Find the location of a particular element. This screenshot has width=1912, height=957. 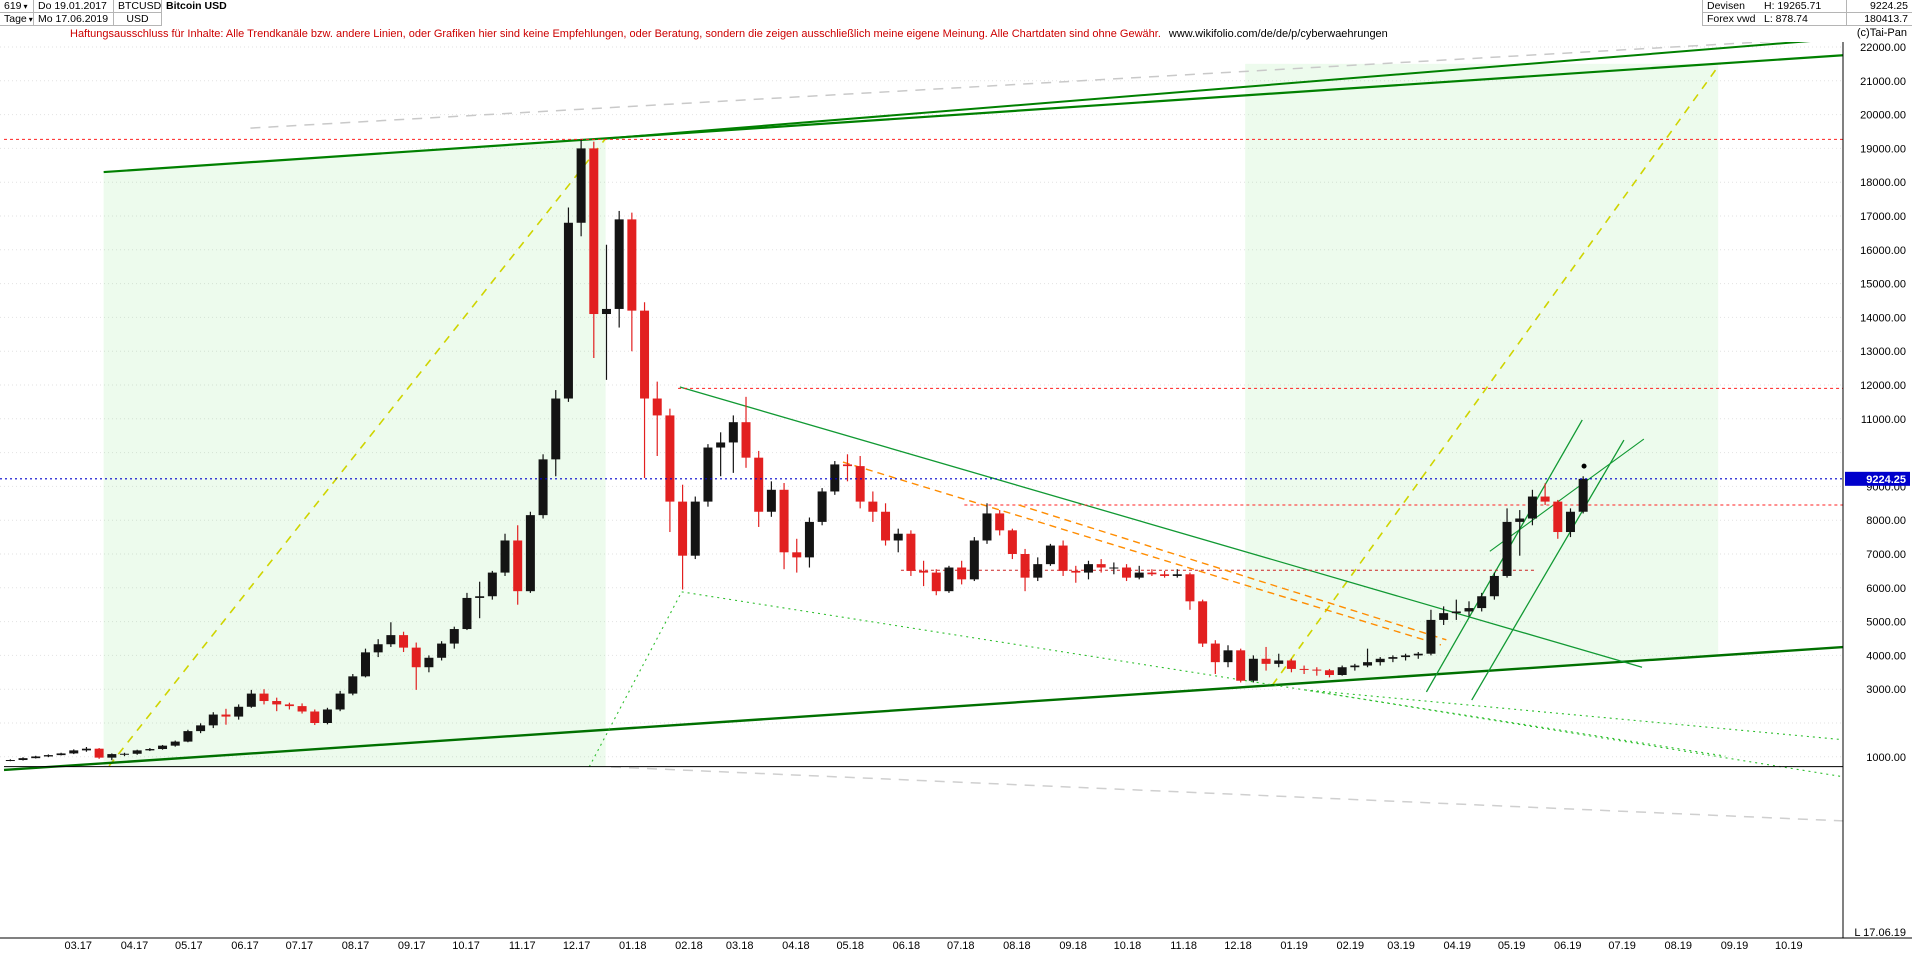

green-descending-long is located at coordinates (1161, 527).